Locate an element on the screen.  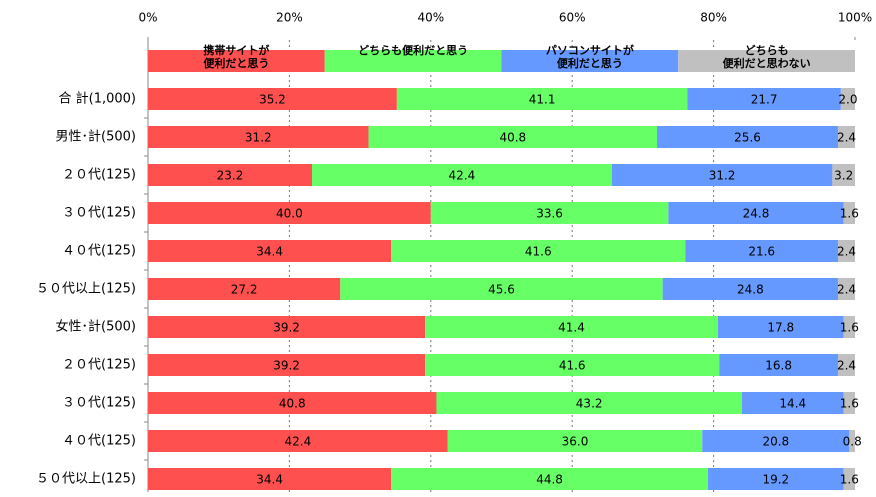
value-label: 45.6 is located at coordinates (501, 290).